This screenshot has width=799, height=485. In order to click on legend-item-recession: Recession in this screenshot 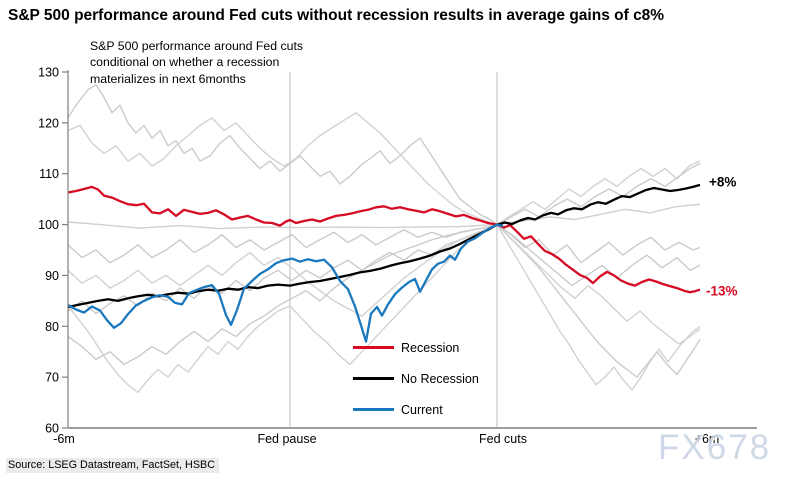, I will do `click(416, 347)`.